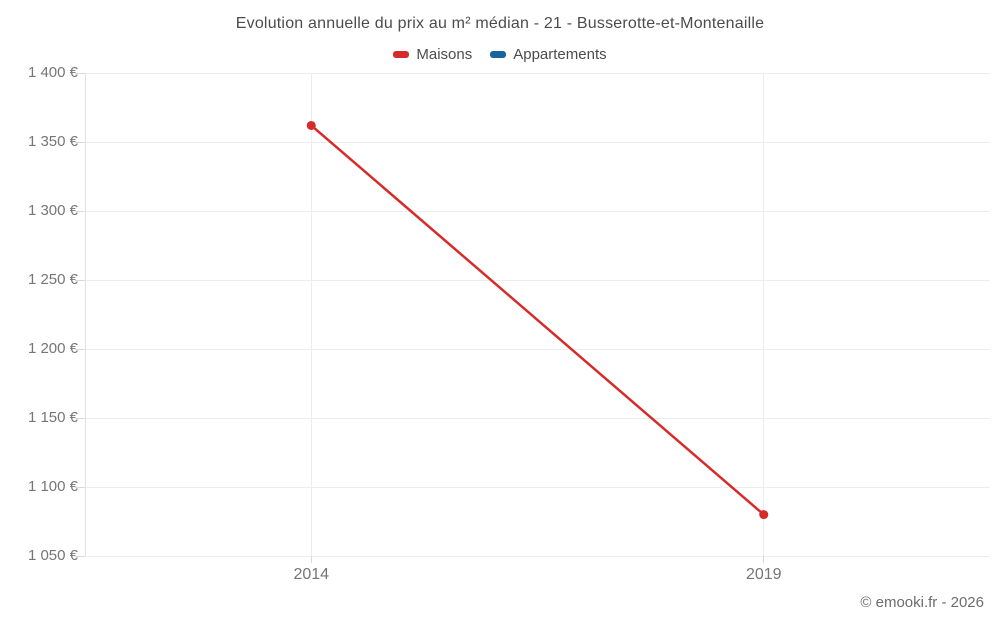  What do you see at coordinates (52, 141) in the screenshot?
I see `y-axis-label: 1 350 €` at bounding box center [52, 141].